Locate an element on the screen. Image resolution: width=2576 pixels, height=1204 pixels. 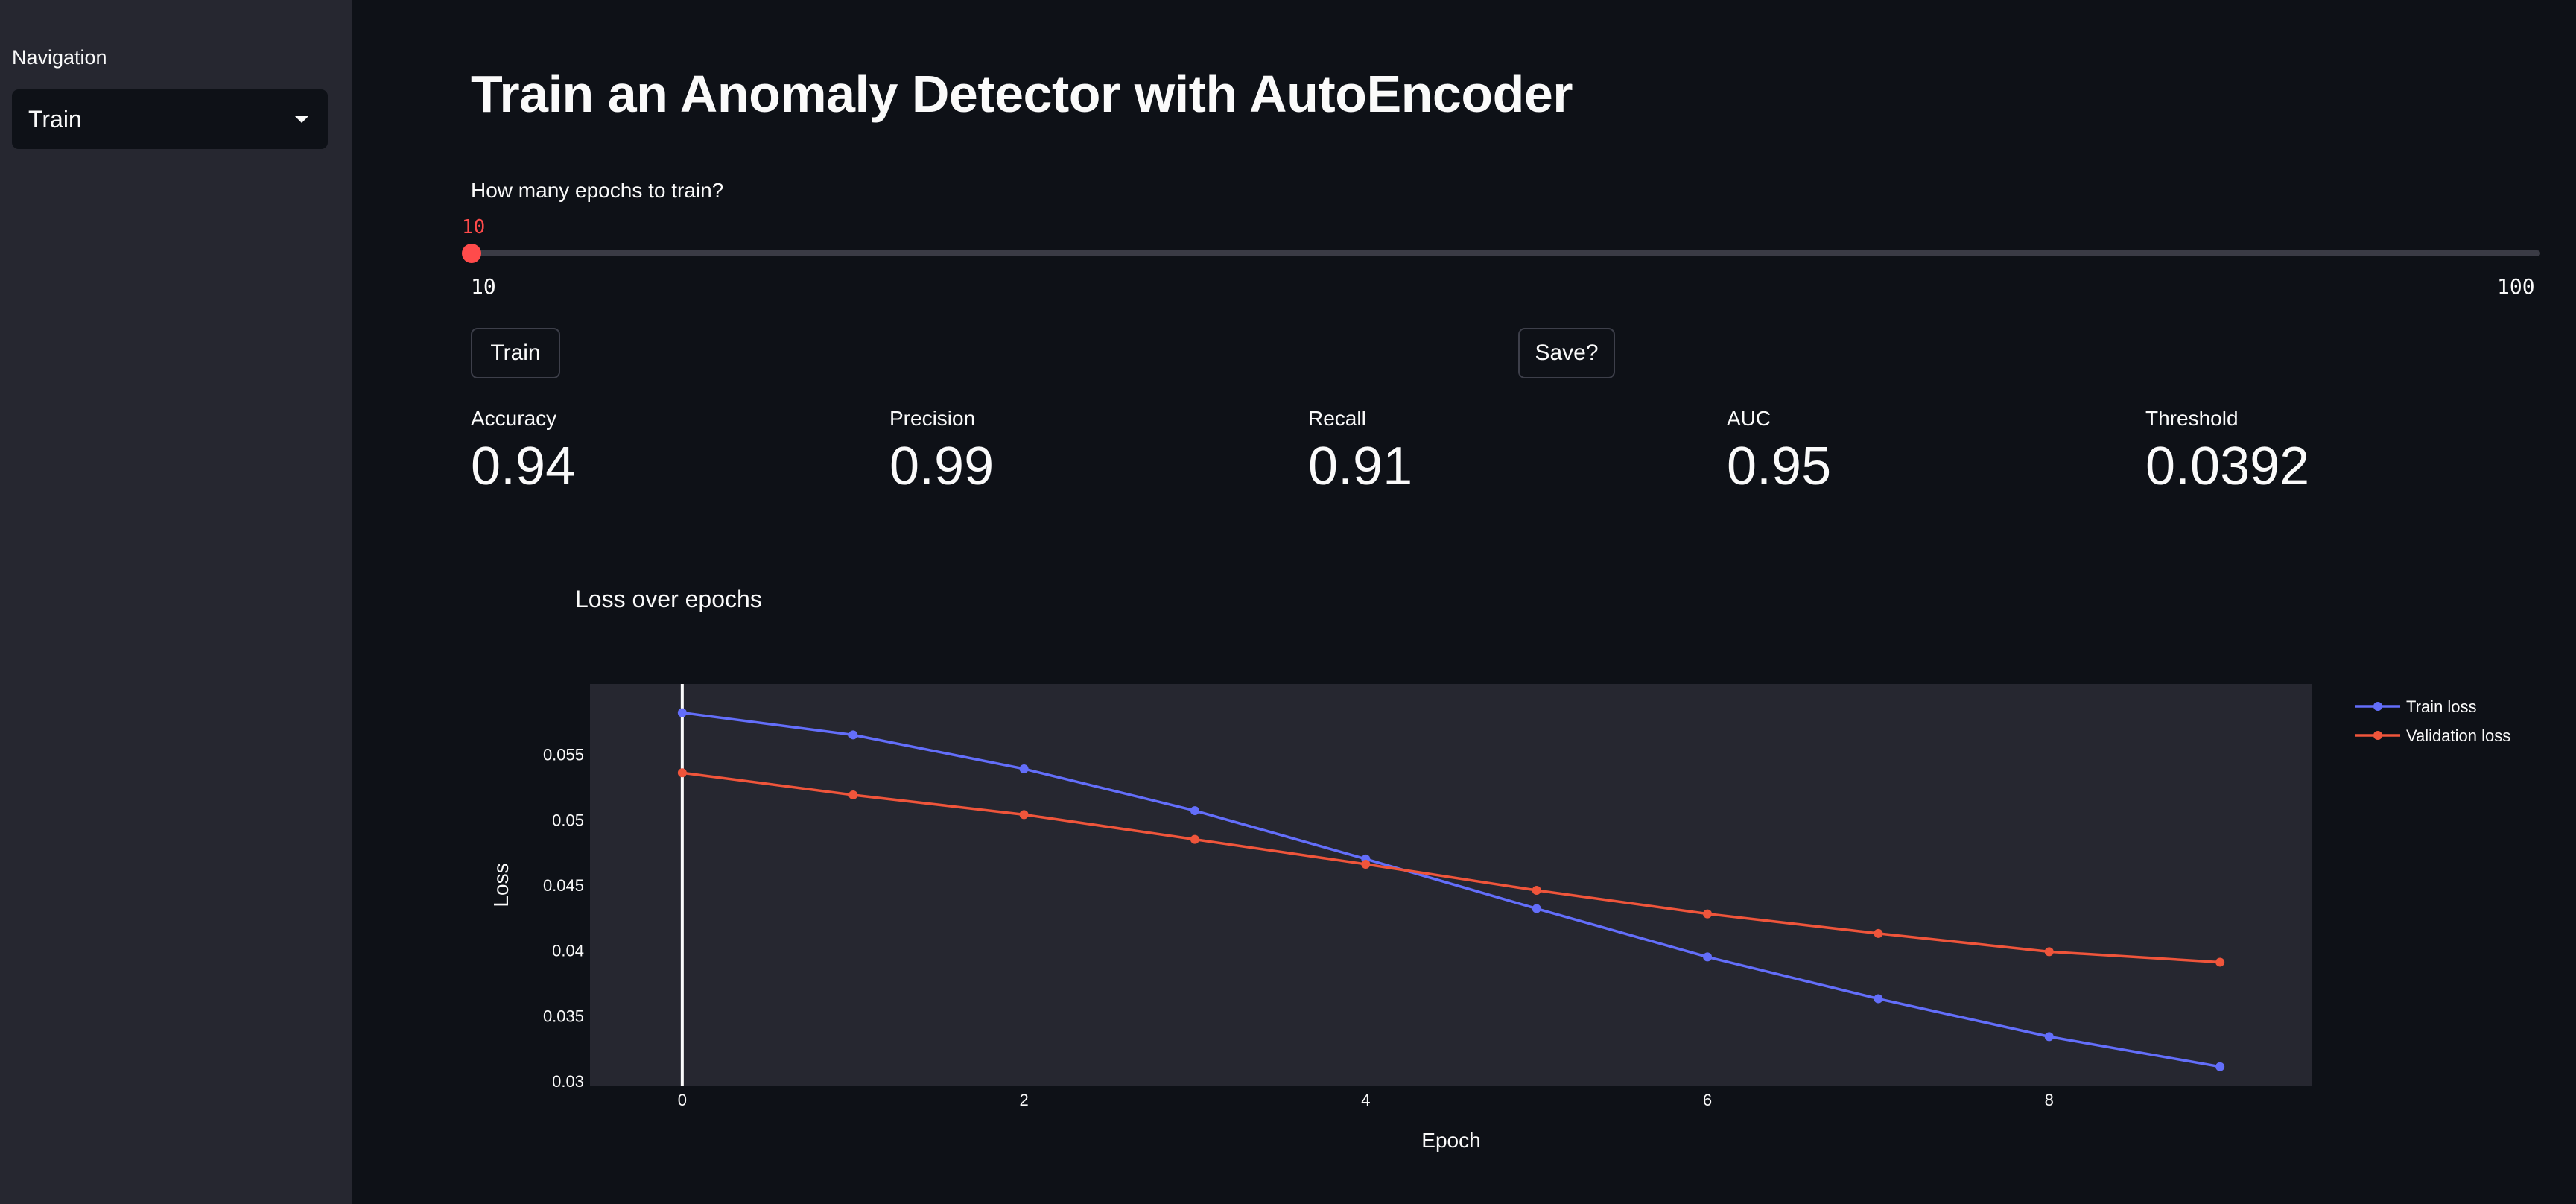
y-tick-label: 0.04 is located at coordinates (568, 951).